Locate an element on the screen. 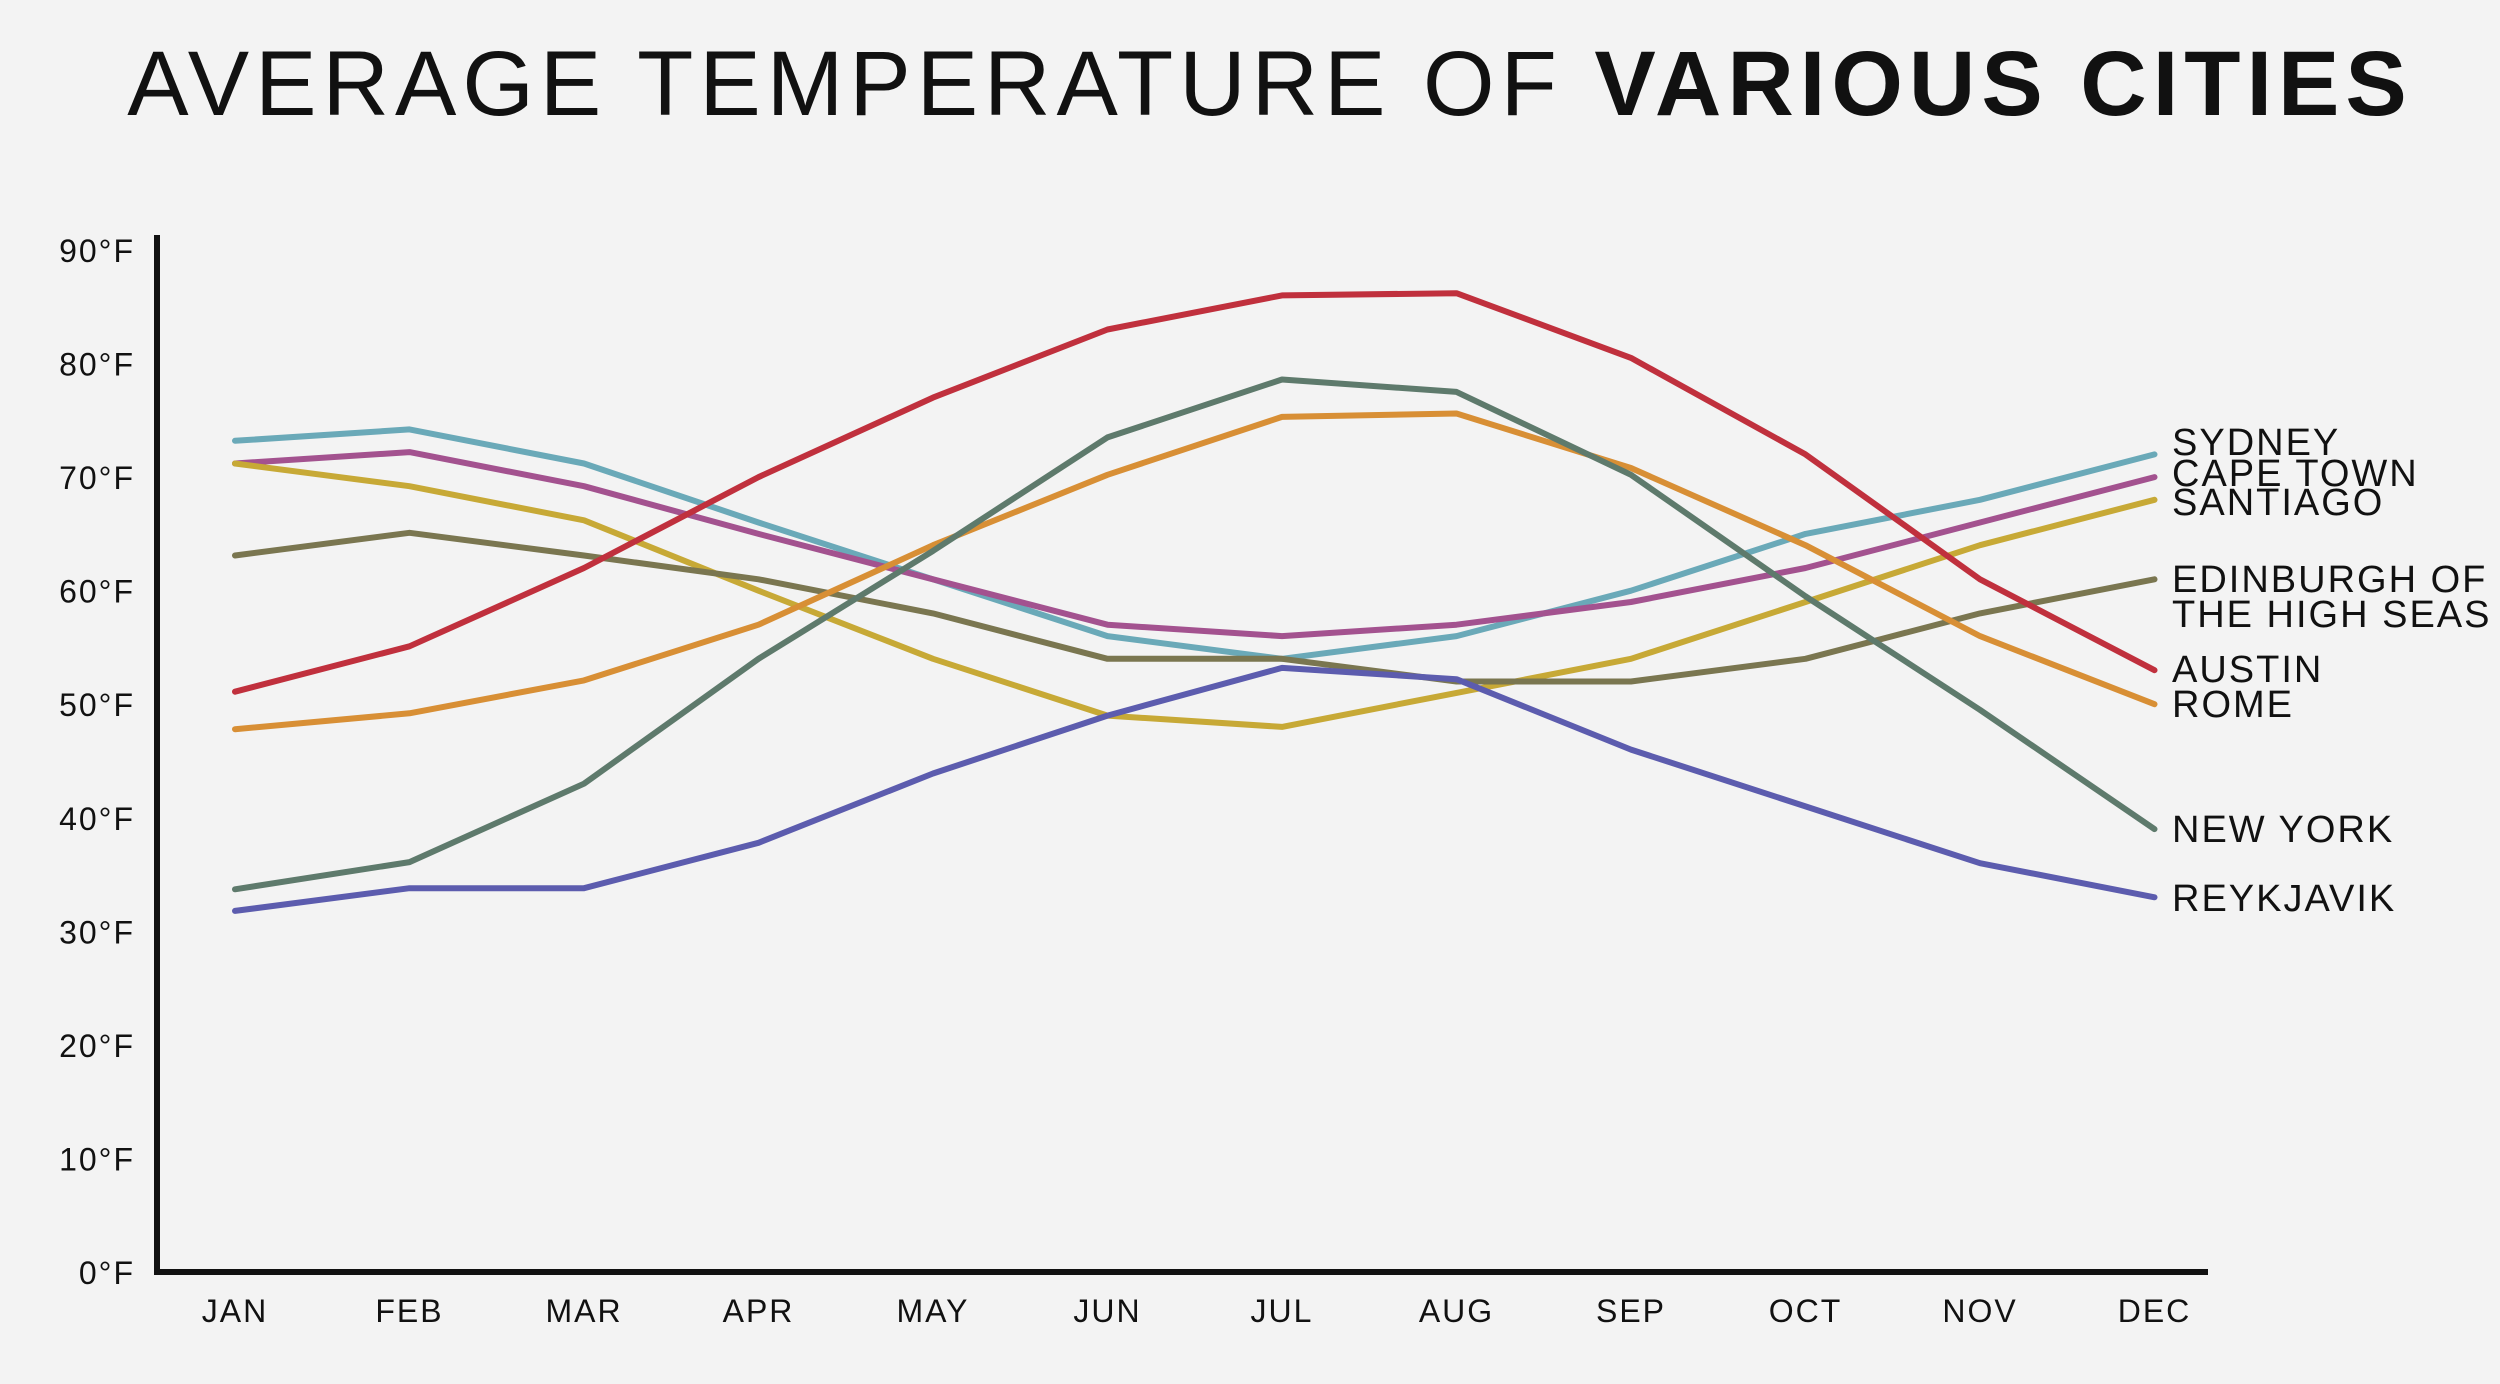  series-label: EDINBURGH OF is located at coordinates (2329, 580).